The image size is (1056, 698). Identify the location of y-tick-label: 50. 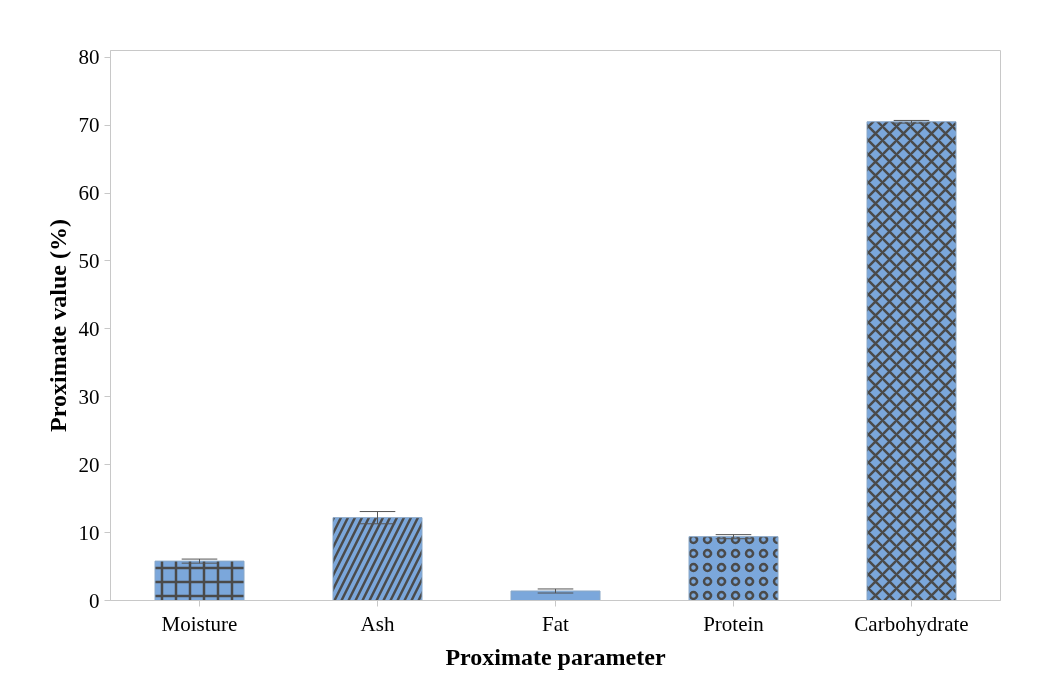
(89, 260).